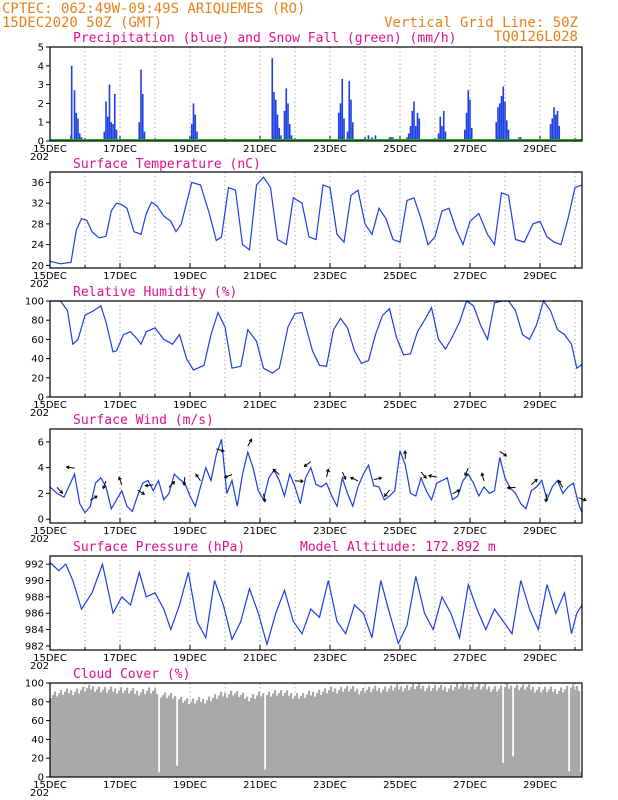 The width and height of the screenshot is (618, 800). I want to click on y-tick-label: 100, so click(34, 302).